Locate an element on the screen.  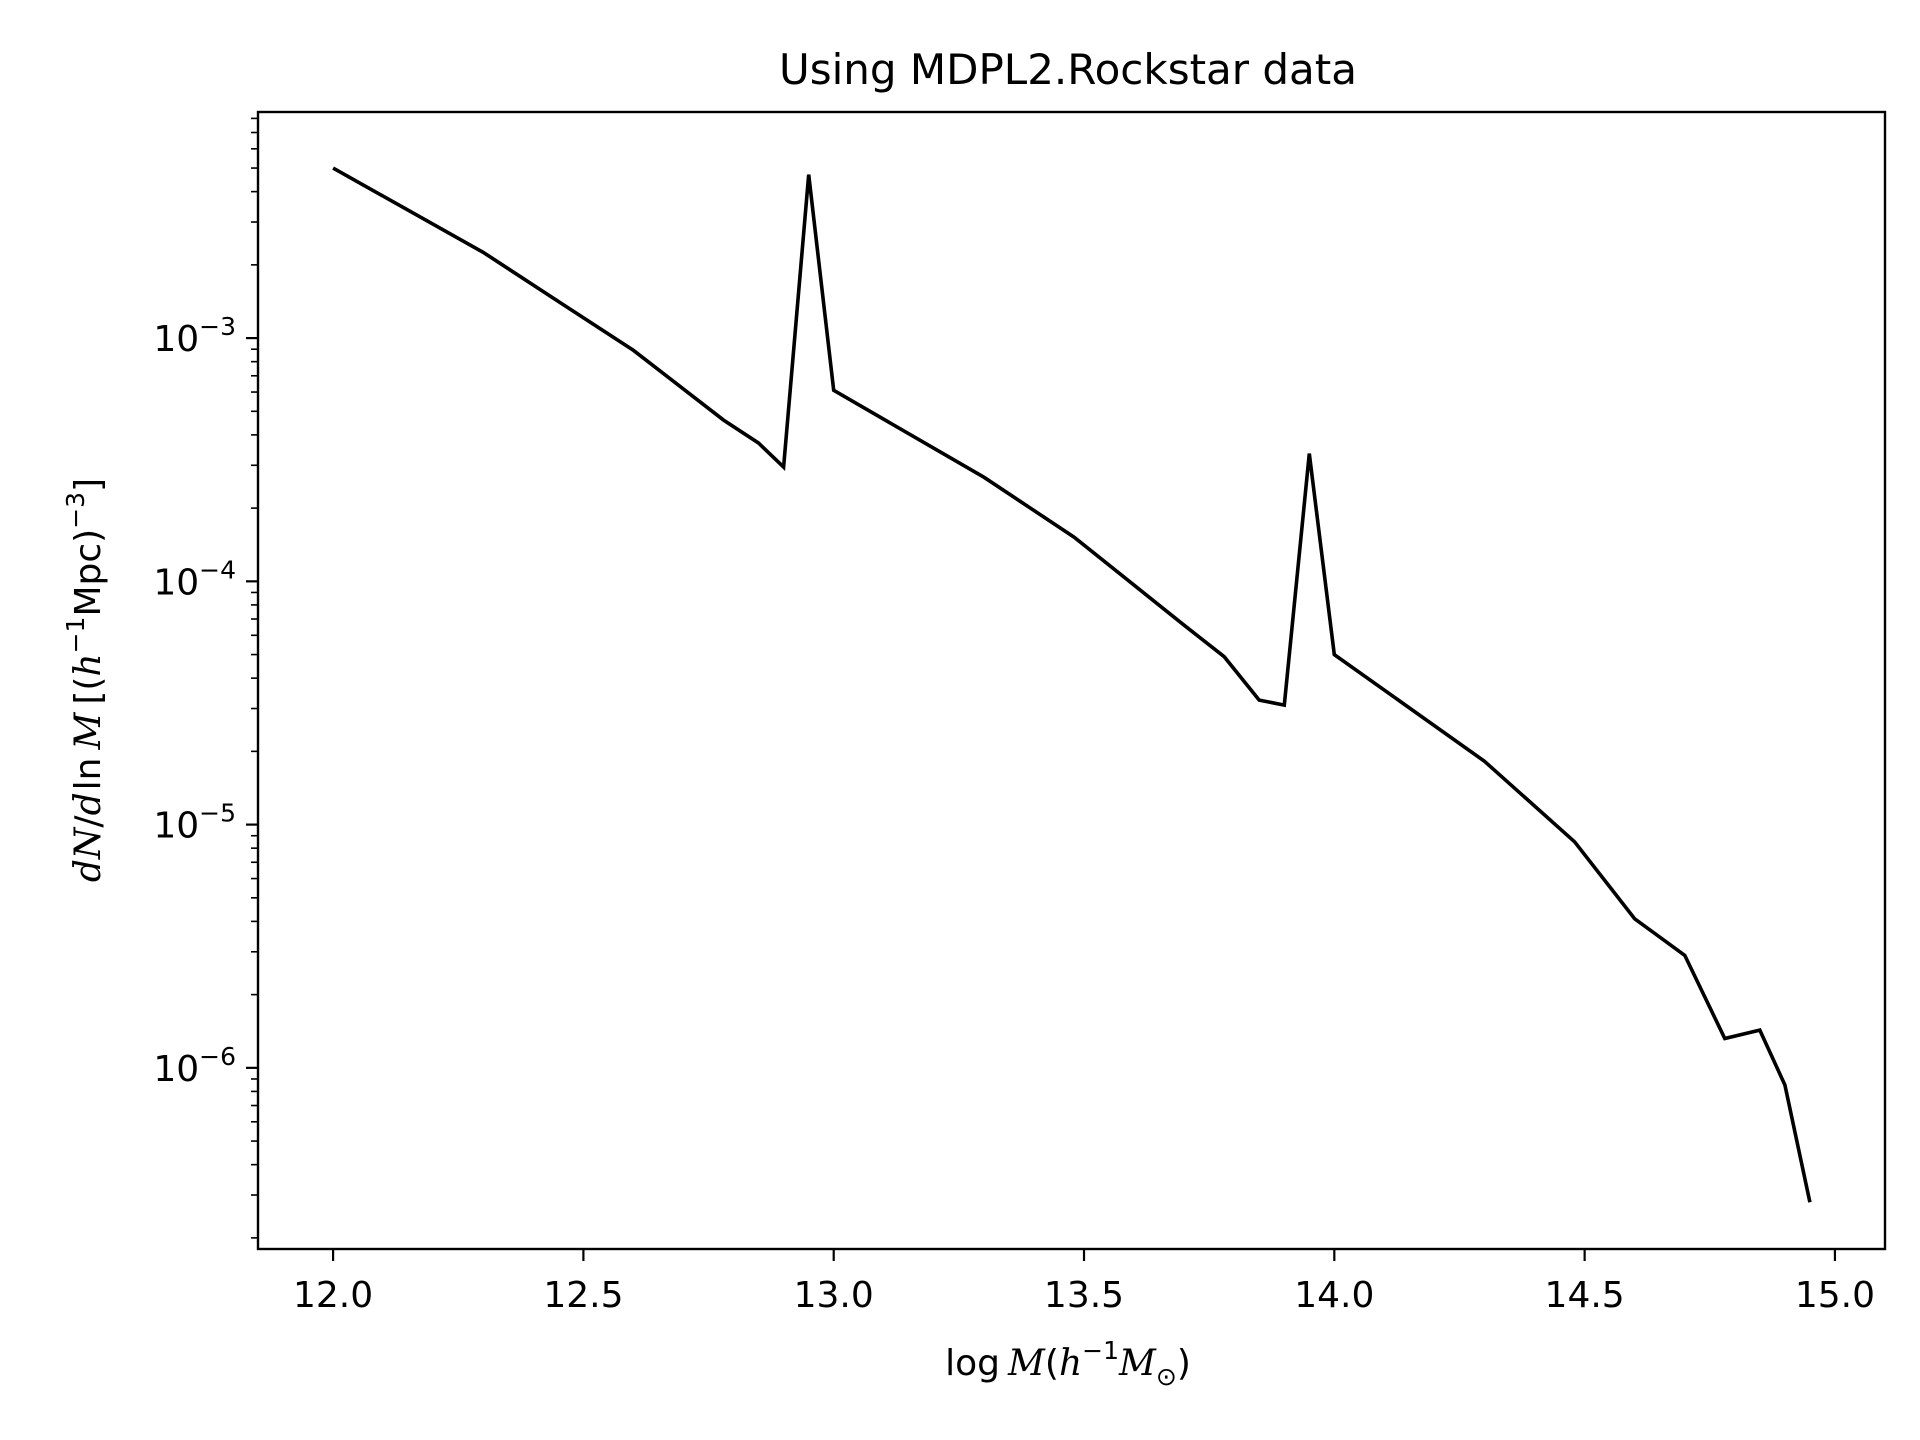
x-tick-label: 14.5 is located at coordinates (1585, 1295).